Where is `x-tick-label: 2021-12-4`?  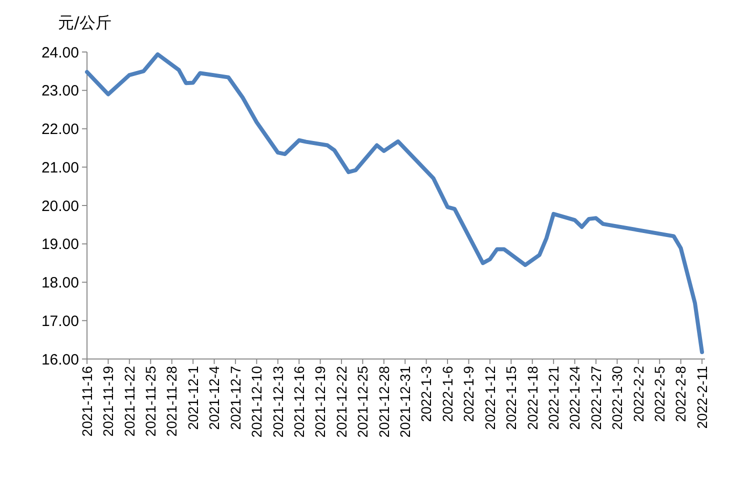
x-tick-label: 2021-12-4 is located at coordinates (214, 398).